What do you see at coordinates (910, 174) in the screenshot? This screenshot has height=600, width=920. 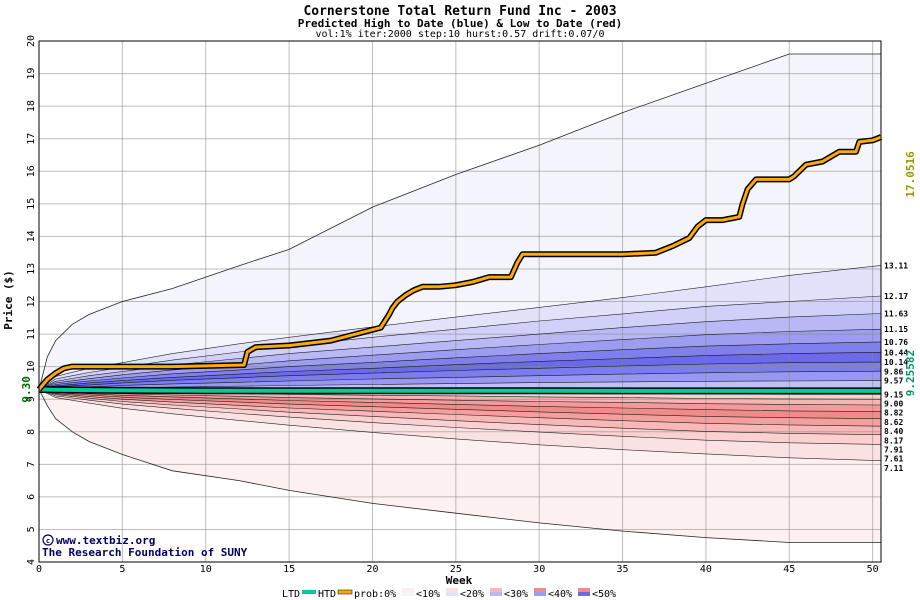 I see `htd-final-label: 17.0516` at bounding box center [910, 174].